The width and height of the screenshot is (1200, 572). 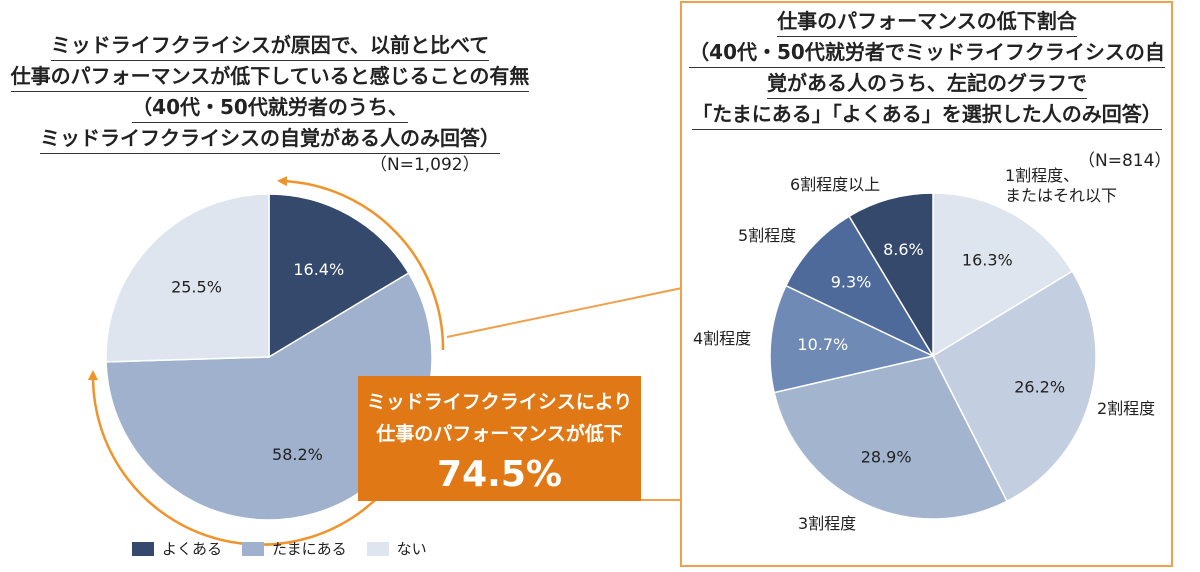 I want to click on right-title-line-2: （40代・50代就労者でミッドライフクライシスの自, so click(x=927, y=53).